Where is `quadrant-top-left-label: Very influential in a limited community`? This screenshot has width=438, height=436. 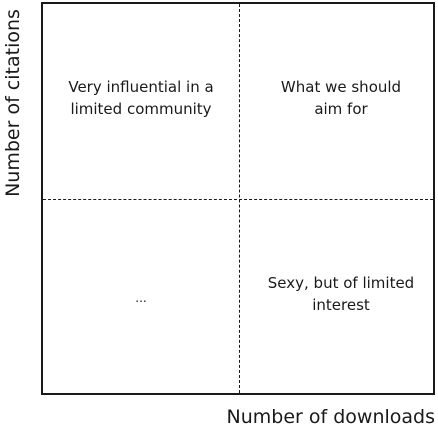 quadrant-top-left-label: Very influential in a limited community is located at coordinates (141, 98).